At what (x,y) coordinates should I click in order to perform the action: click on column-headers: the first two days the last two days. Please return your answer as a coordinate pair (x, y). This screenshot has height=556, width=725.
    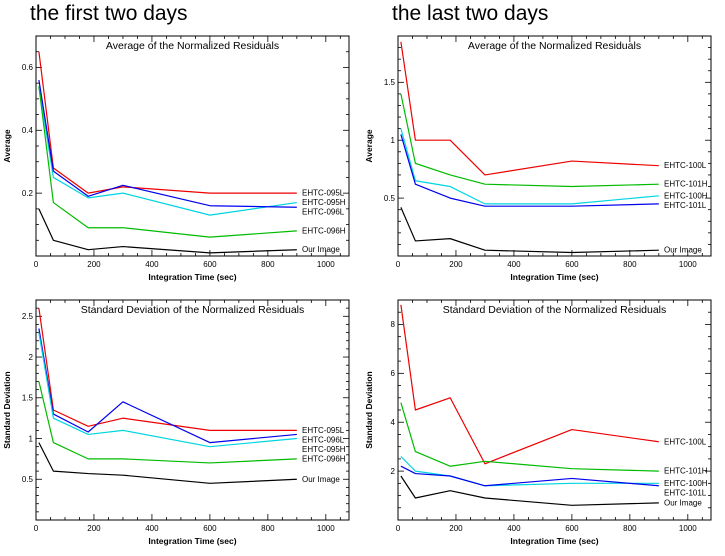
    Looking at the image, I should click on (362, 14).